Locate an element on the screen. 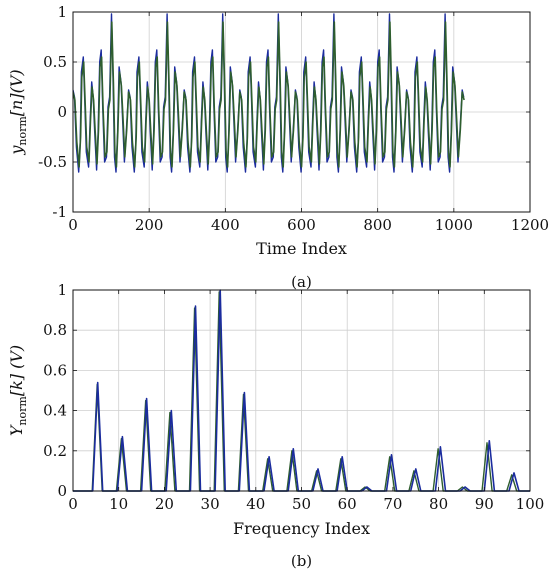 The height and width of the screenshot is (571, 550). x-tick-label: 30 is located at coordinates (210, 504).